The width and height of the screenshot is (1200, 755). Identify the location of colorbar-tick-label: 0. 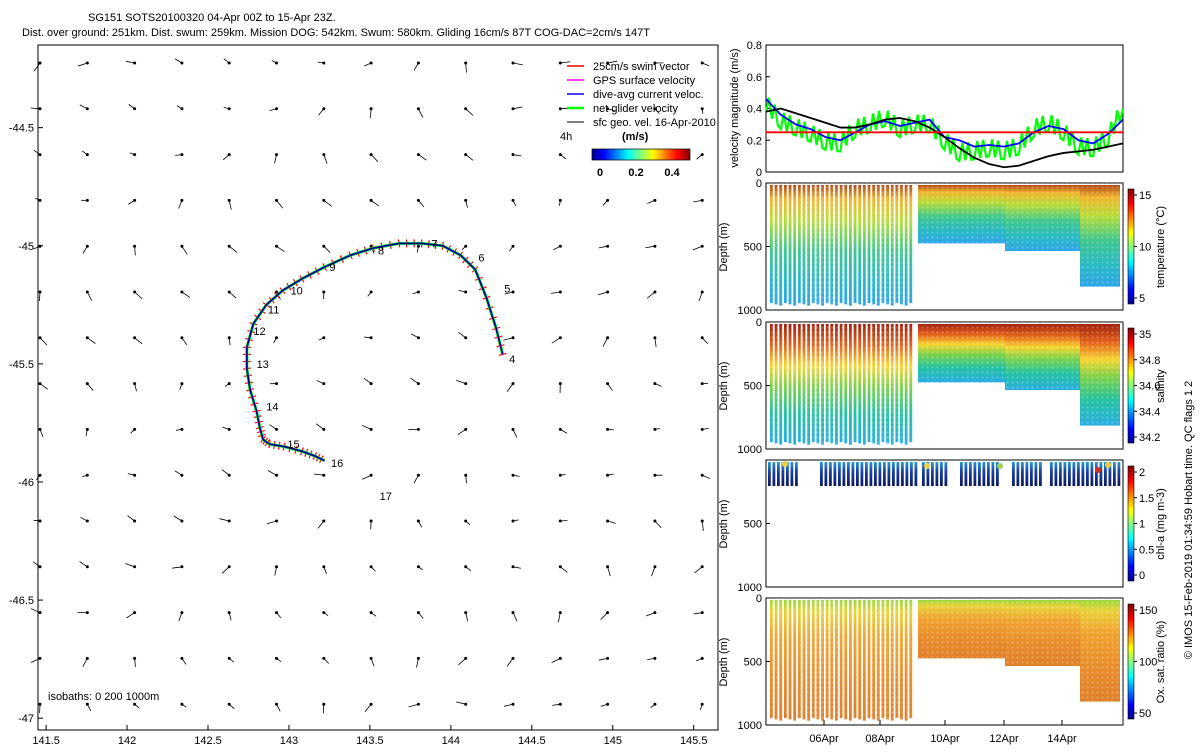
(1142, 576).